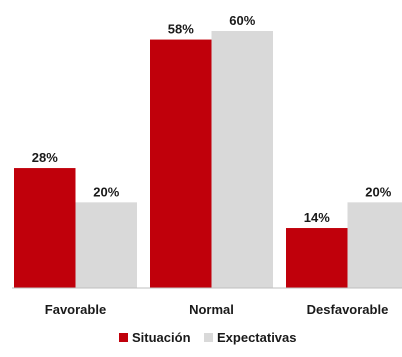 This screenshot has width=402, height=357. What do you see at coordinates (317, 217) in the screenshot?
I see `data-label: 14%` at bounding box center [317, 217].